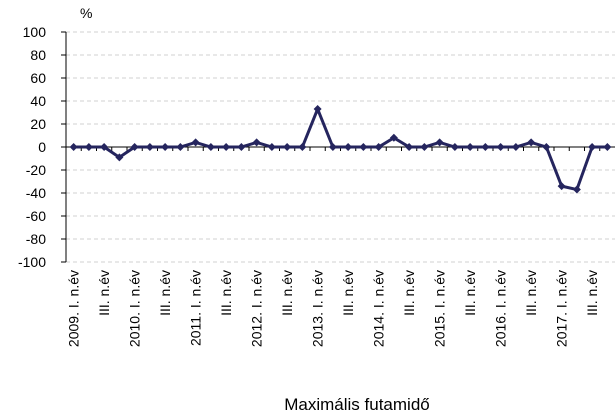 This screenshot has width=615, height=417. Describe the element at coordinates (36, 193) in the screenshot. I see `y-tick-label: -40` at that location.